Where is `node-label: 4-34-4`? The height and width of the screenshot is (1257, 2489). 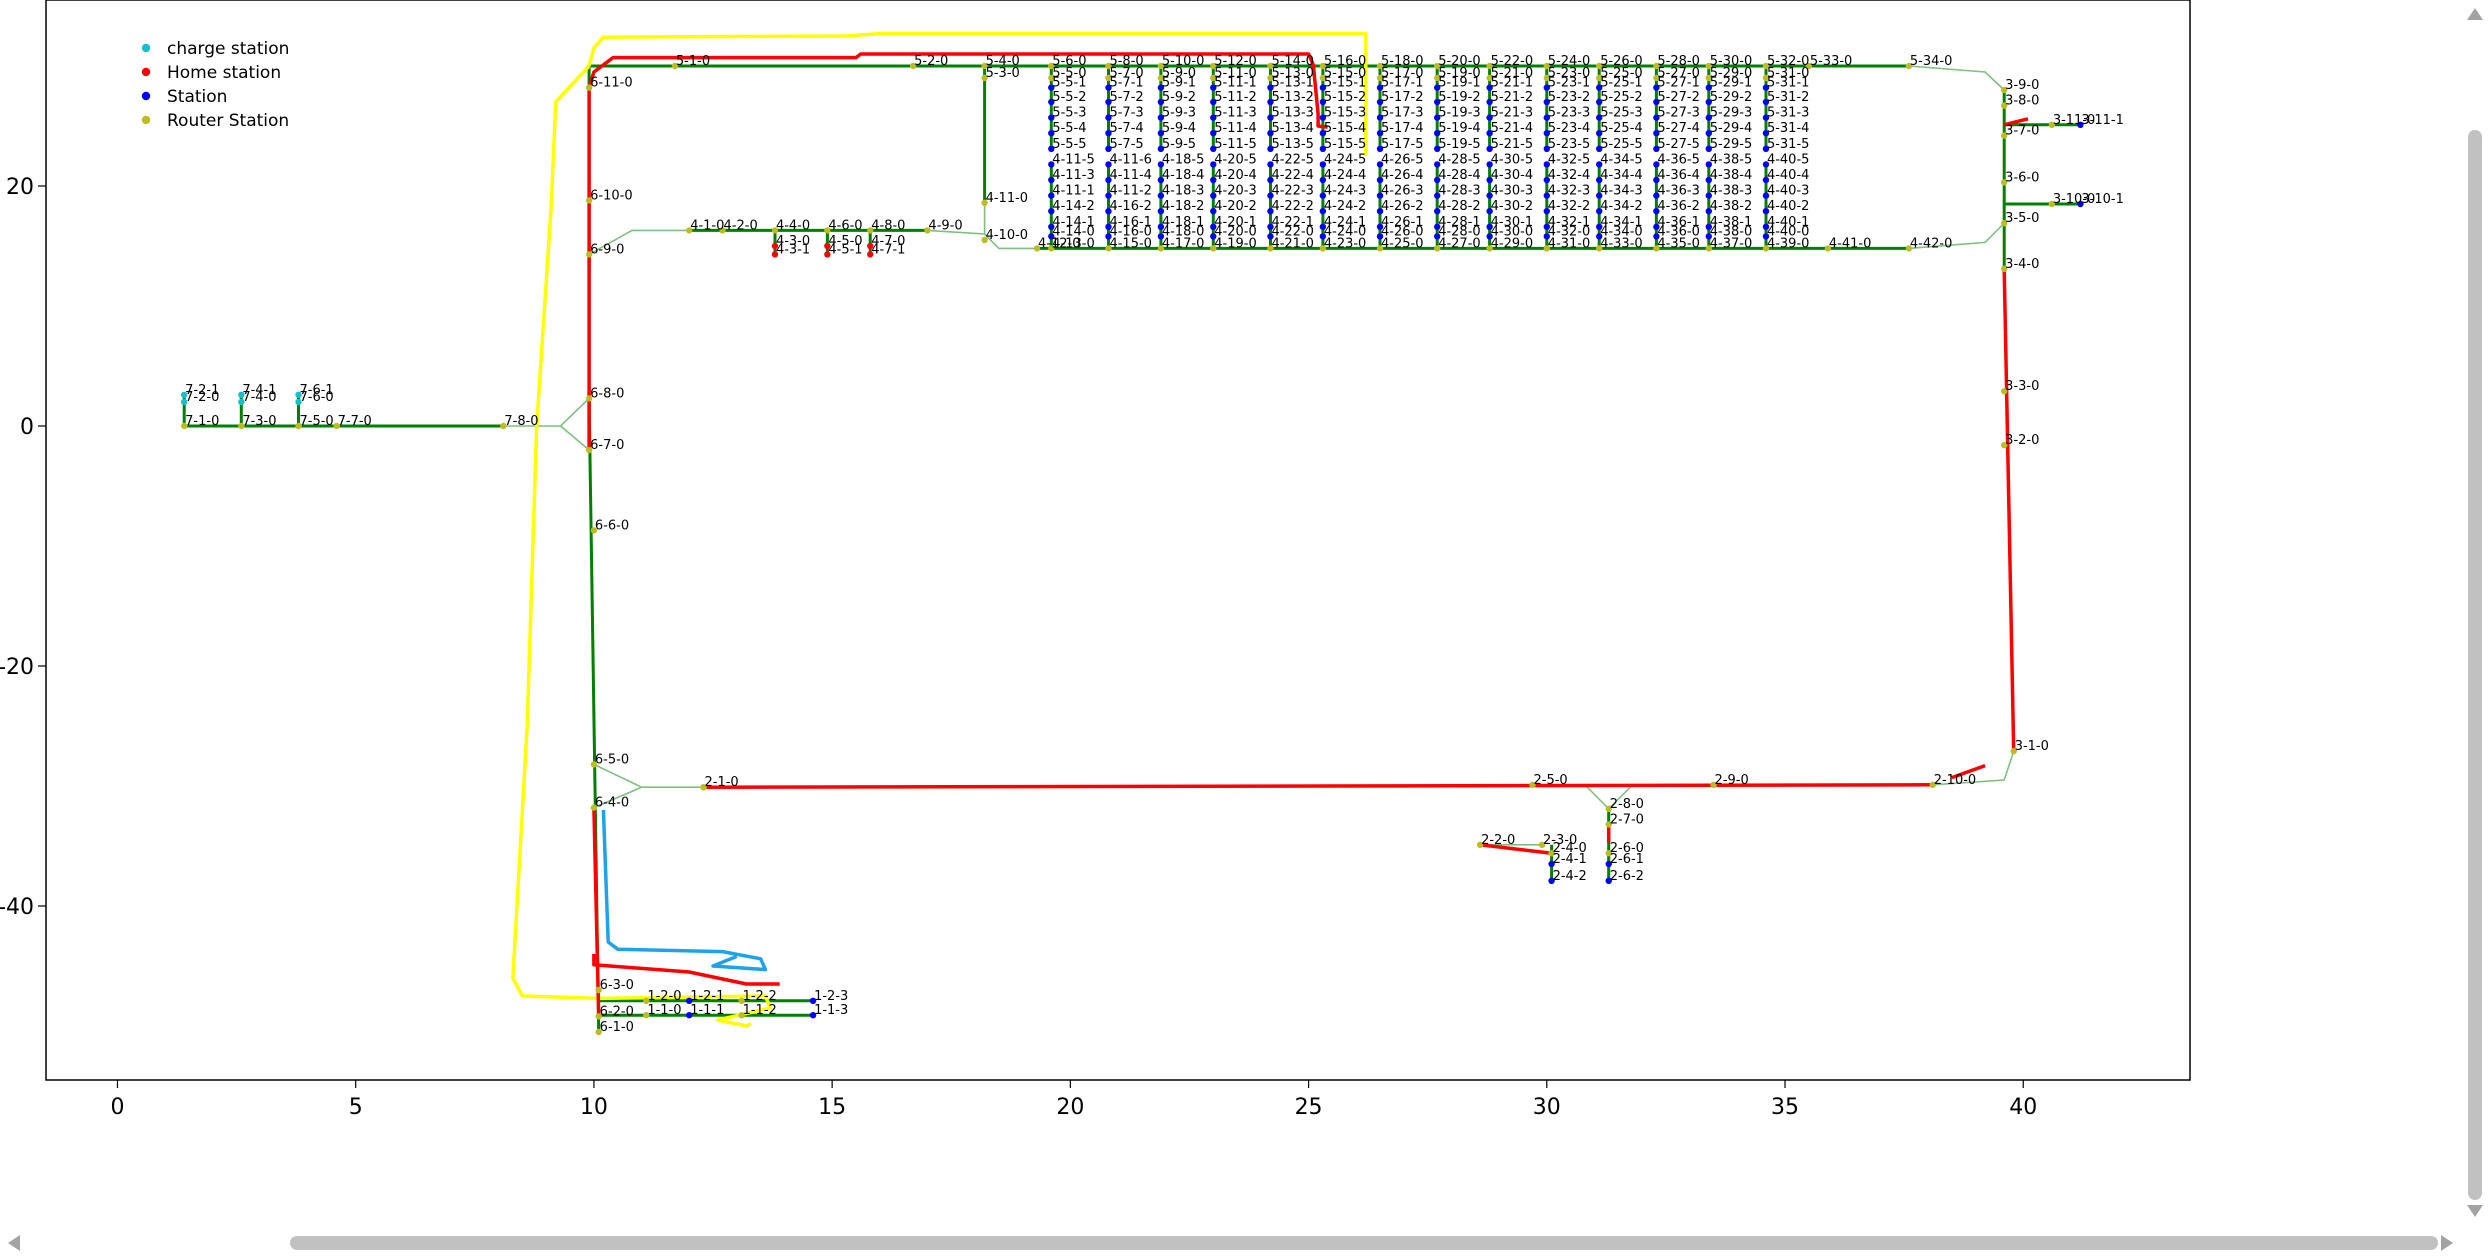
node-label: 4-34-4 is located at coordinates (1621, 175).